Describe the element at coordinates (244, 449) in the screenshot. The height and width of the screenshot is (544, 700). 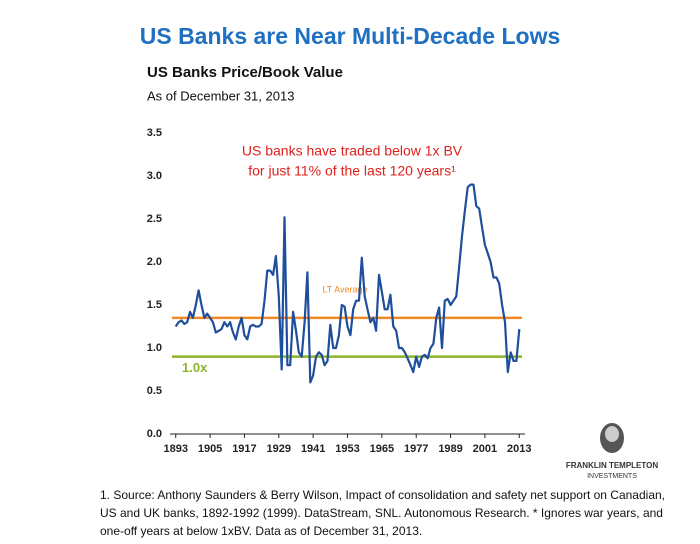
I see `x-tick-label: 1917` at that location.